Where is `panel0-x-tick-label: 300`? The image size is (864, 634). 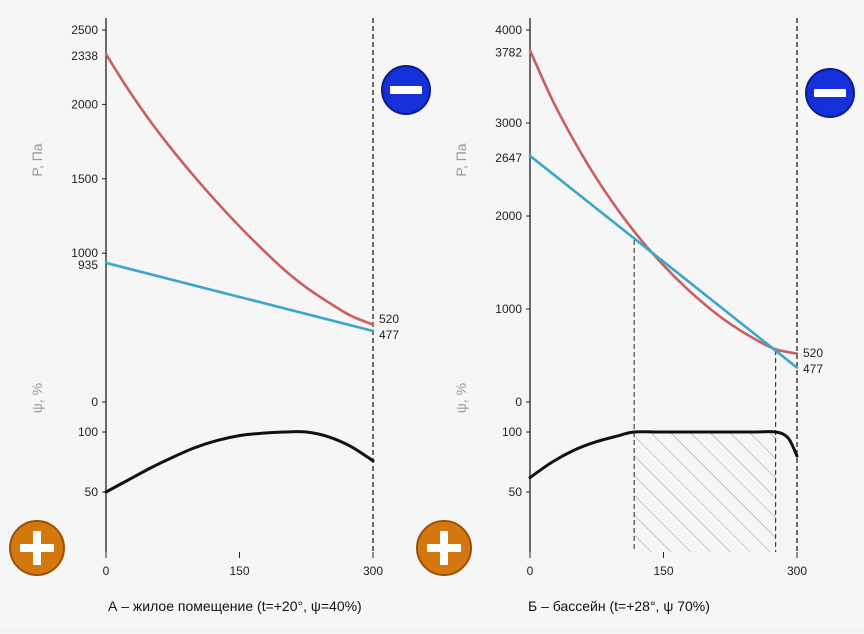 panel0-x-tick-label: 300 is located at coordinates (373, 571).